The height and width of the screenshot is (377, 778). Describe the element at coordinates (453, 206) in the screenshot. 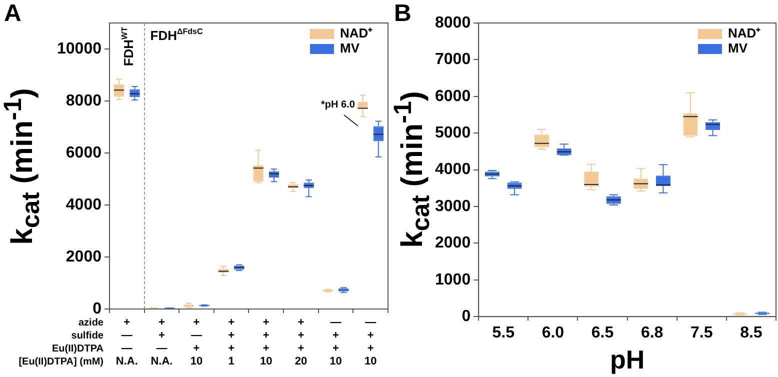

I see `y-tick-label: 3000` at that location.